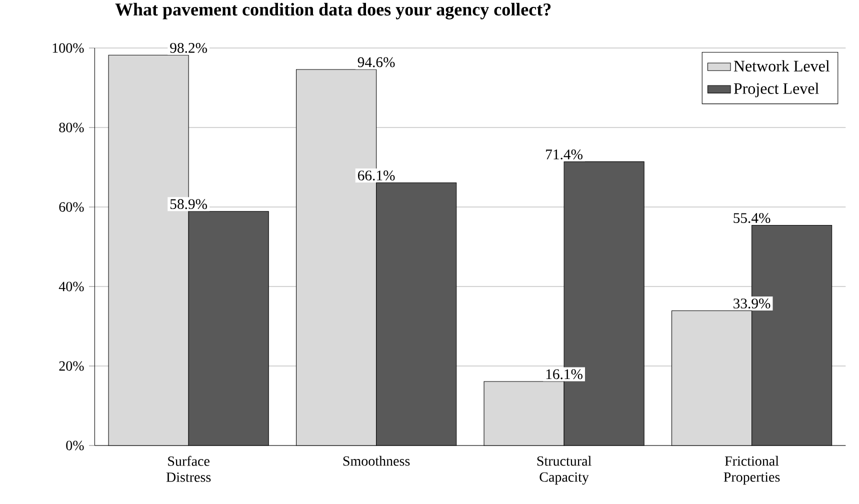  Describe the element at coordinates (376, 62) in the screenshot. I see `data-label: 94.6%` at that location.